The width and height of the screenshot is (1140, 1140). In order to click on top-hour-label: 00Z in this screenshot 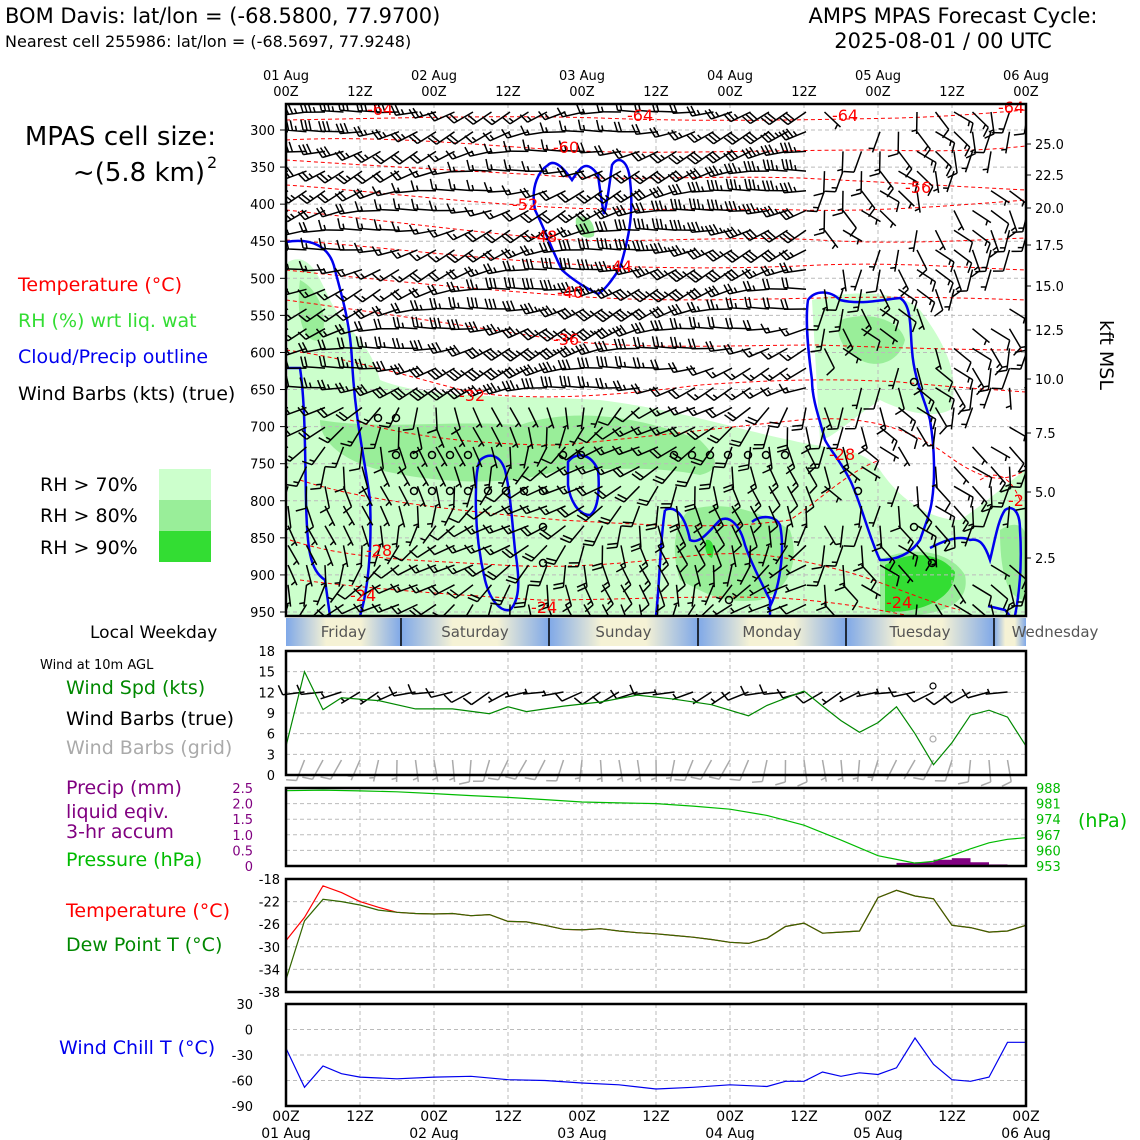, I will do `click(582, 92)`.